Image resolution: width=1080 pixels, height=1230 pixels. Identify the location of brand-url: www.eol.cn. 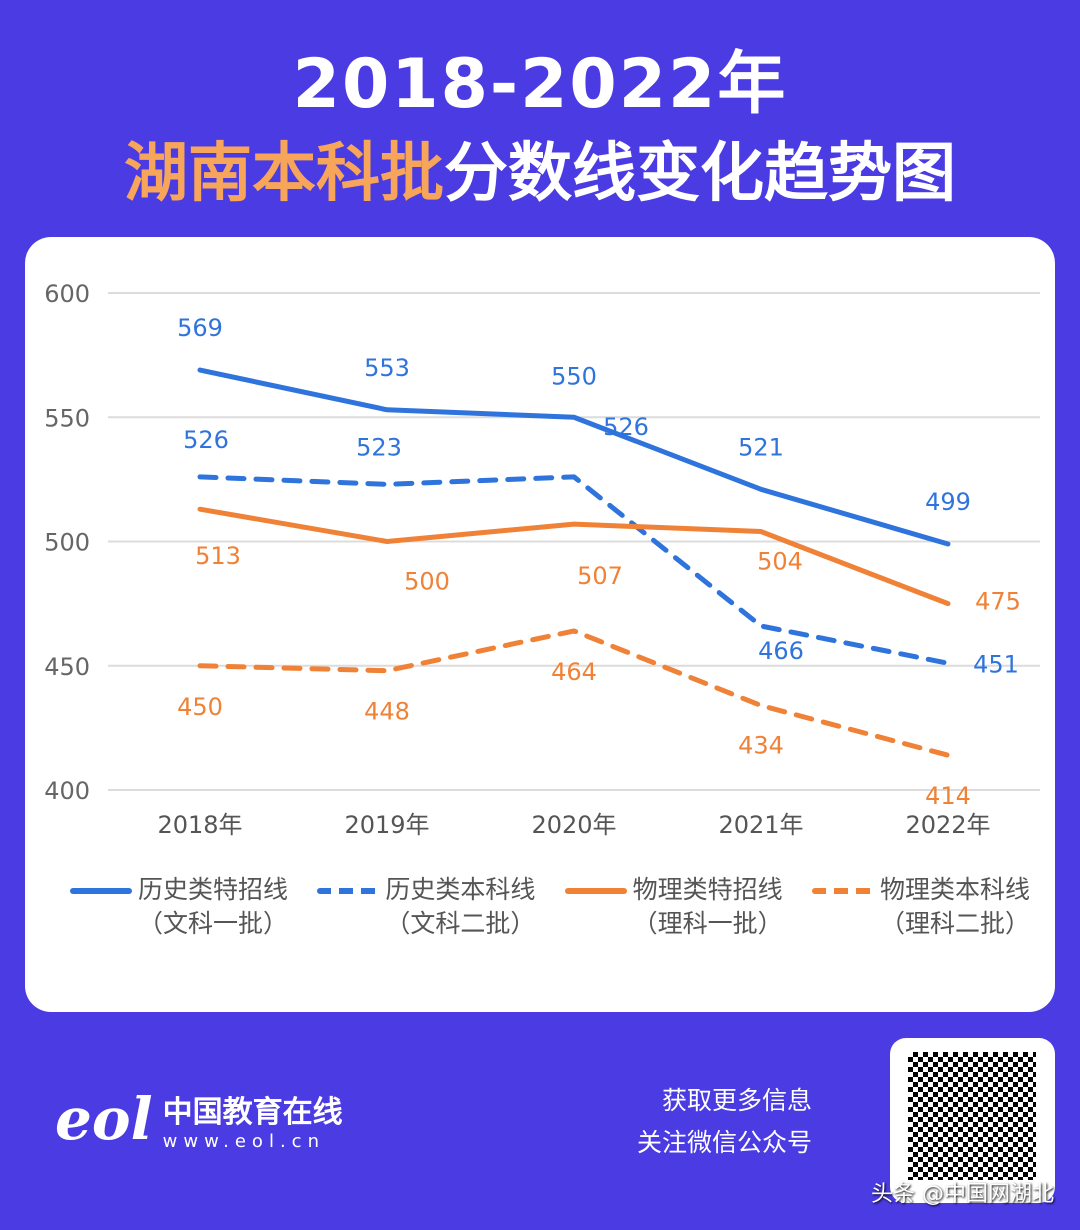
(243, 1141).